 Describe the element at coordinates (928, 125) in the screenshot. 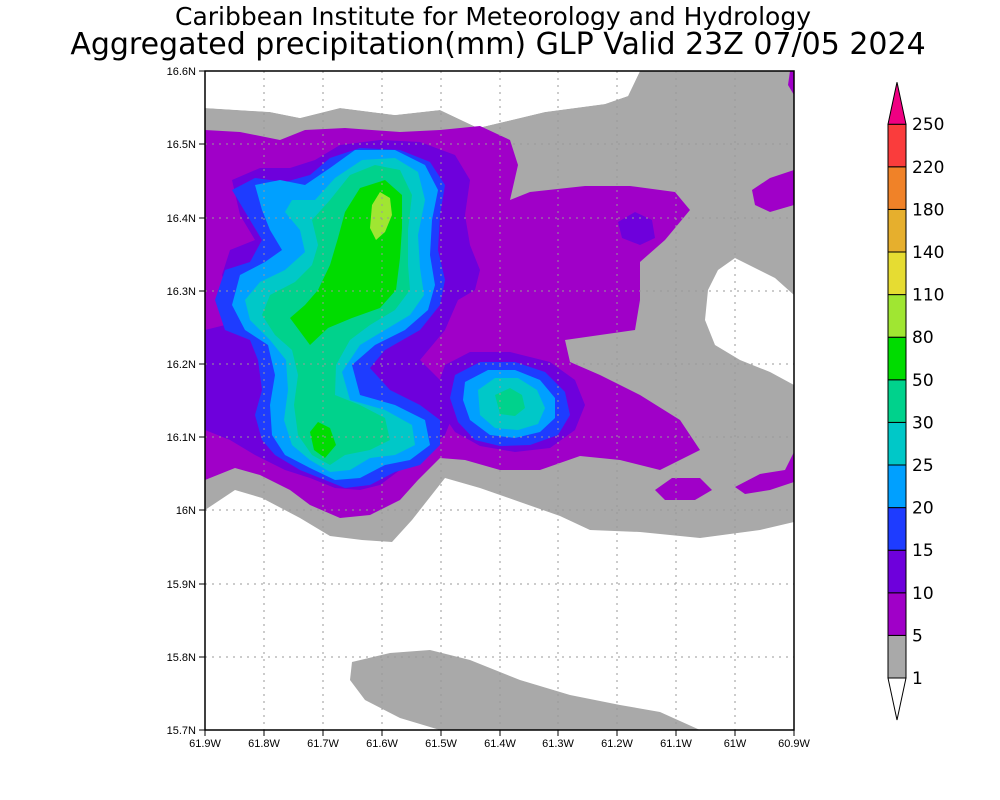

I see `colorbar-label: 250` at that location.